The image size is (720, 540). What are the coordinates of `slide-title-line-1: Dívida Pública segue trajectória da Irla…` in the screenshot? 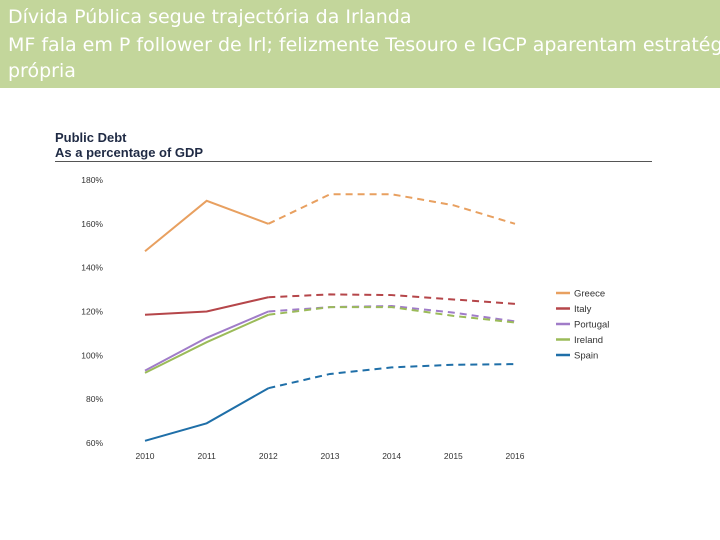 It's located at (210, 17).